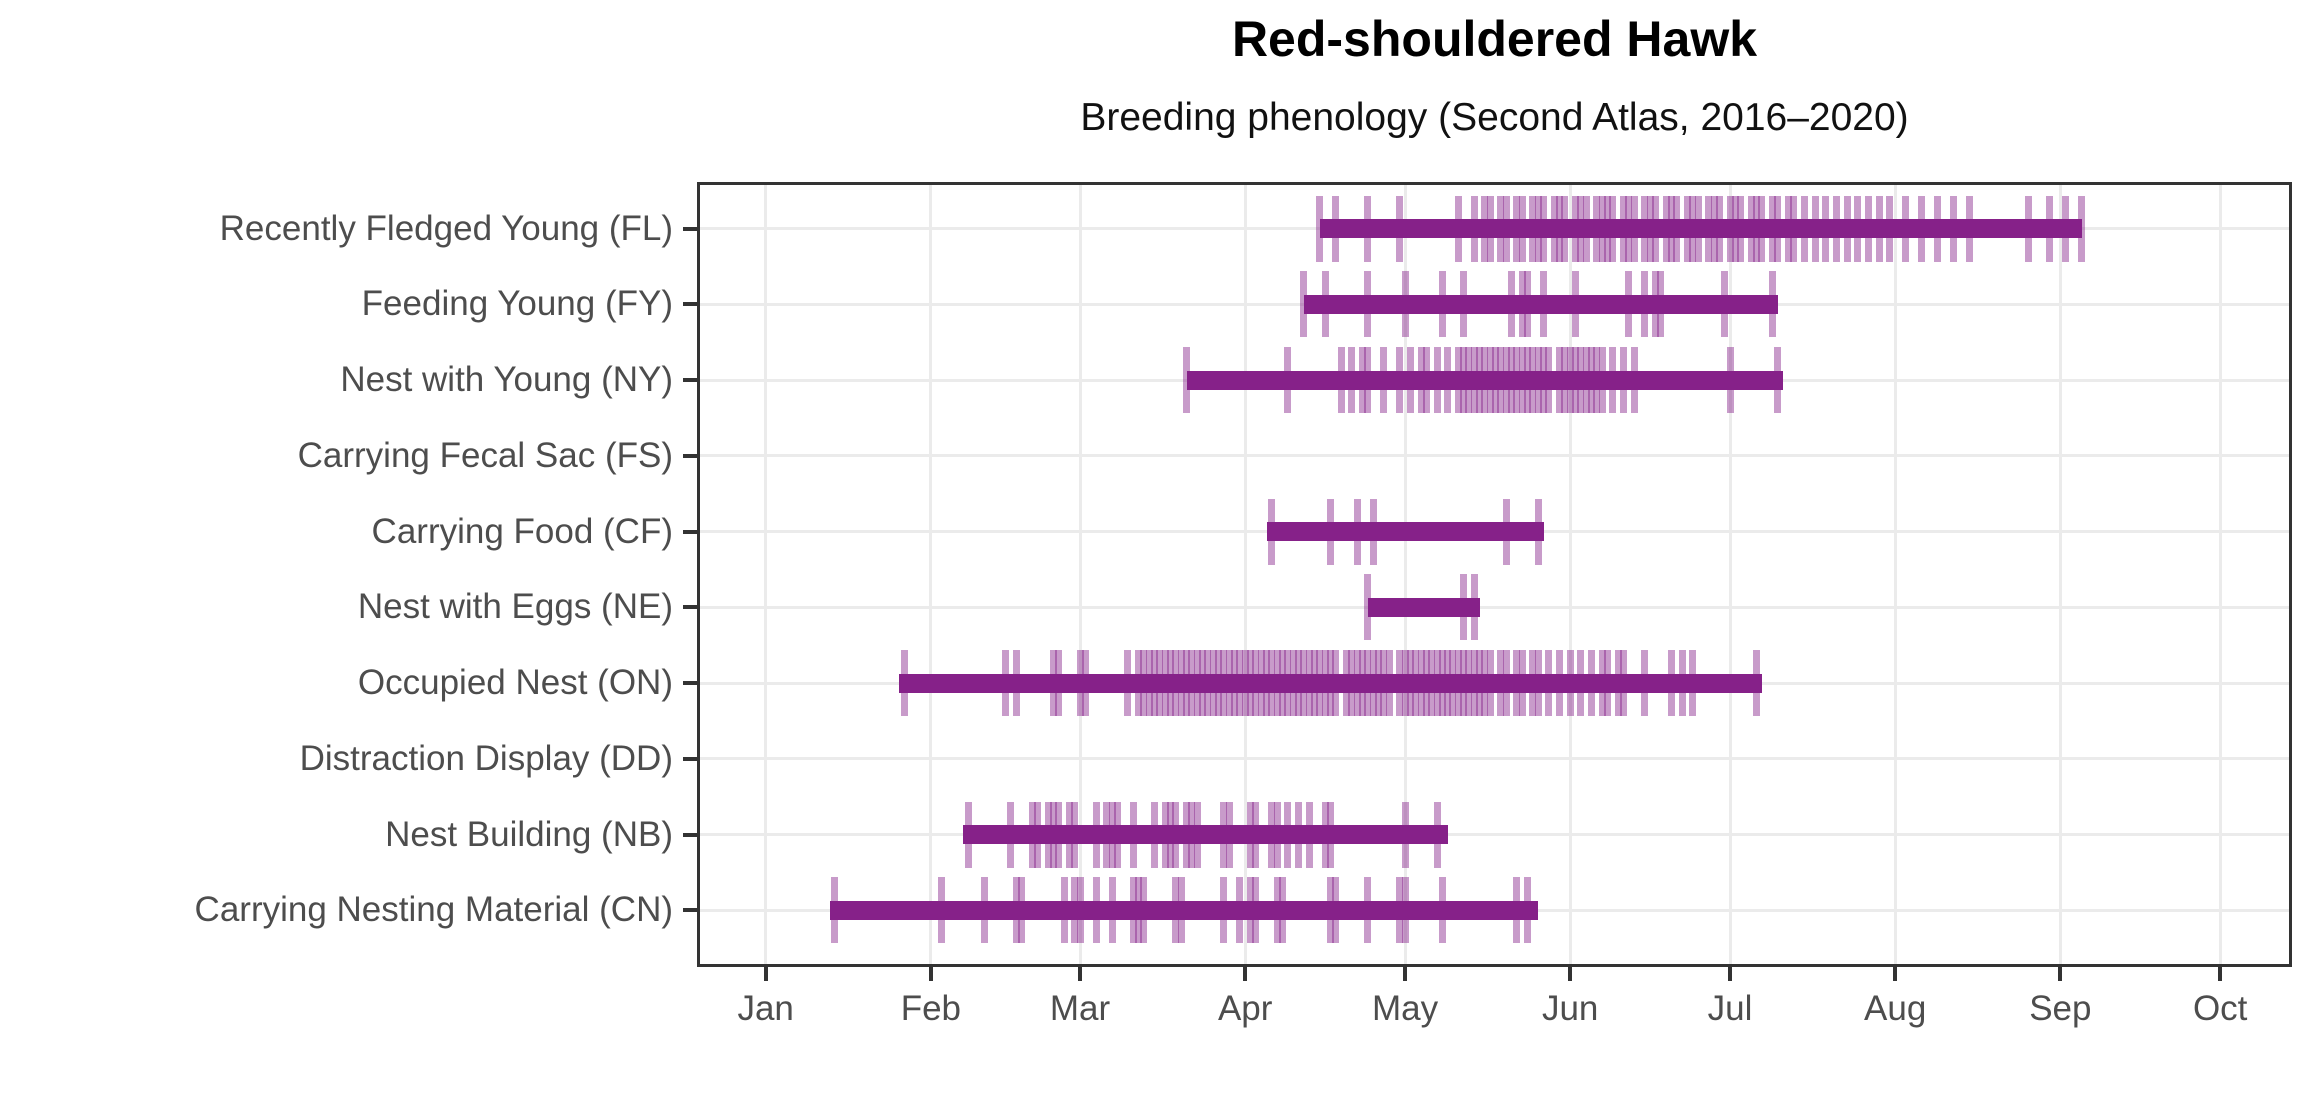 This screenshot has width=2320, height=1120. Describe the element at coordinates (2220, 1008) in the screenshot. I see `x-tick-label: Oct` at that location.